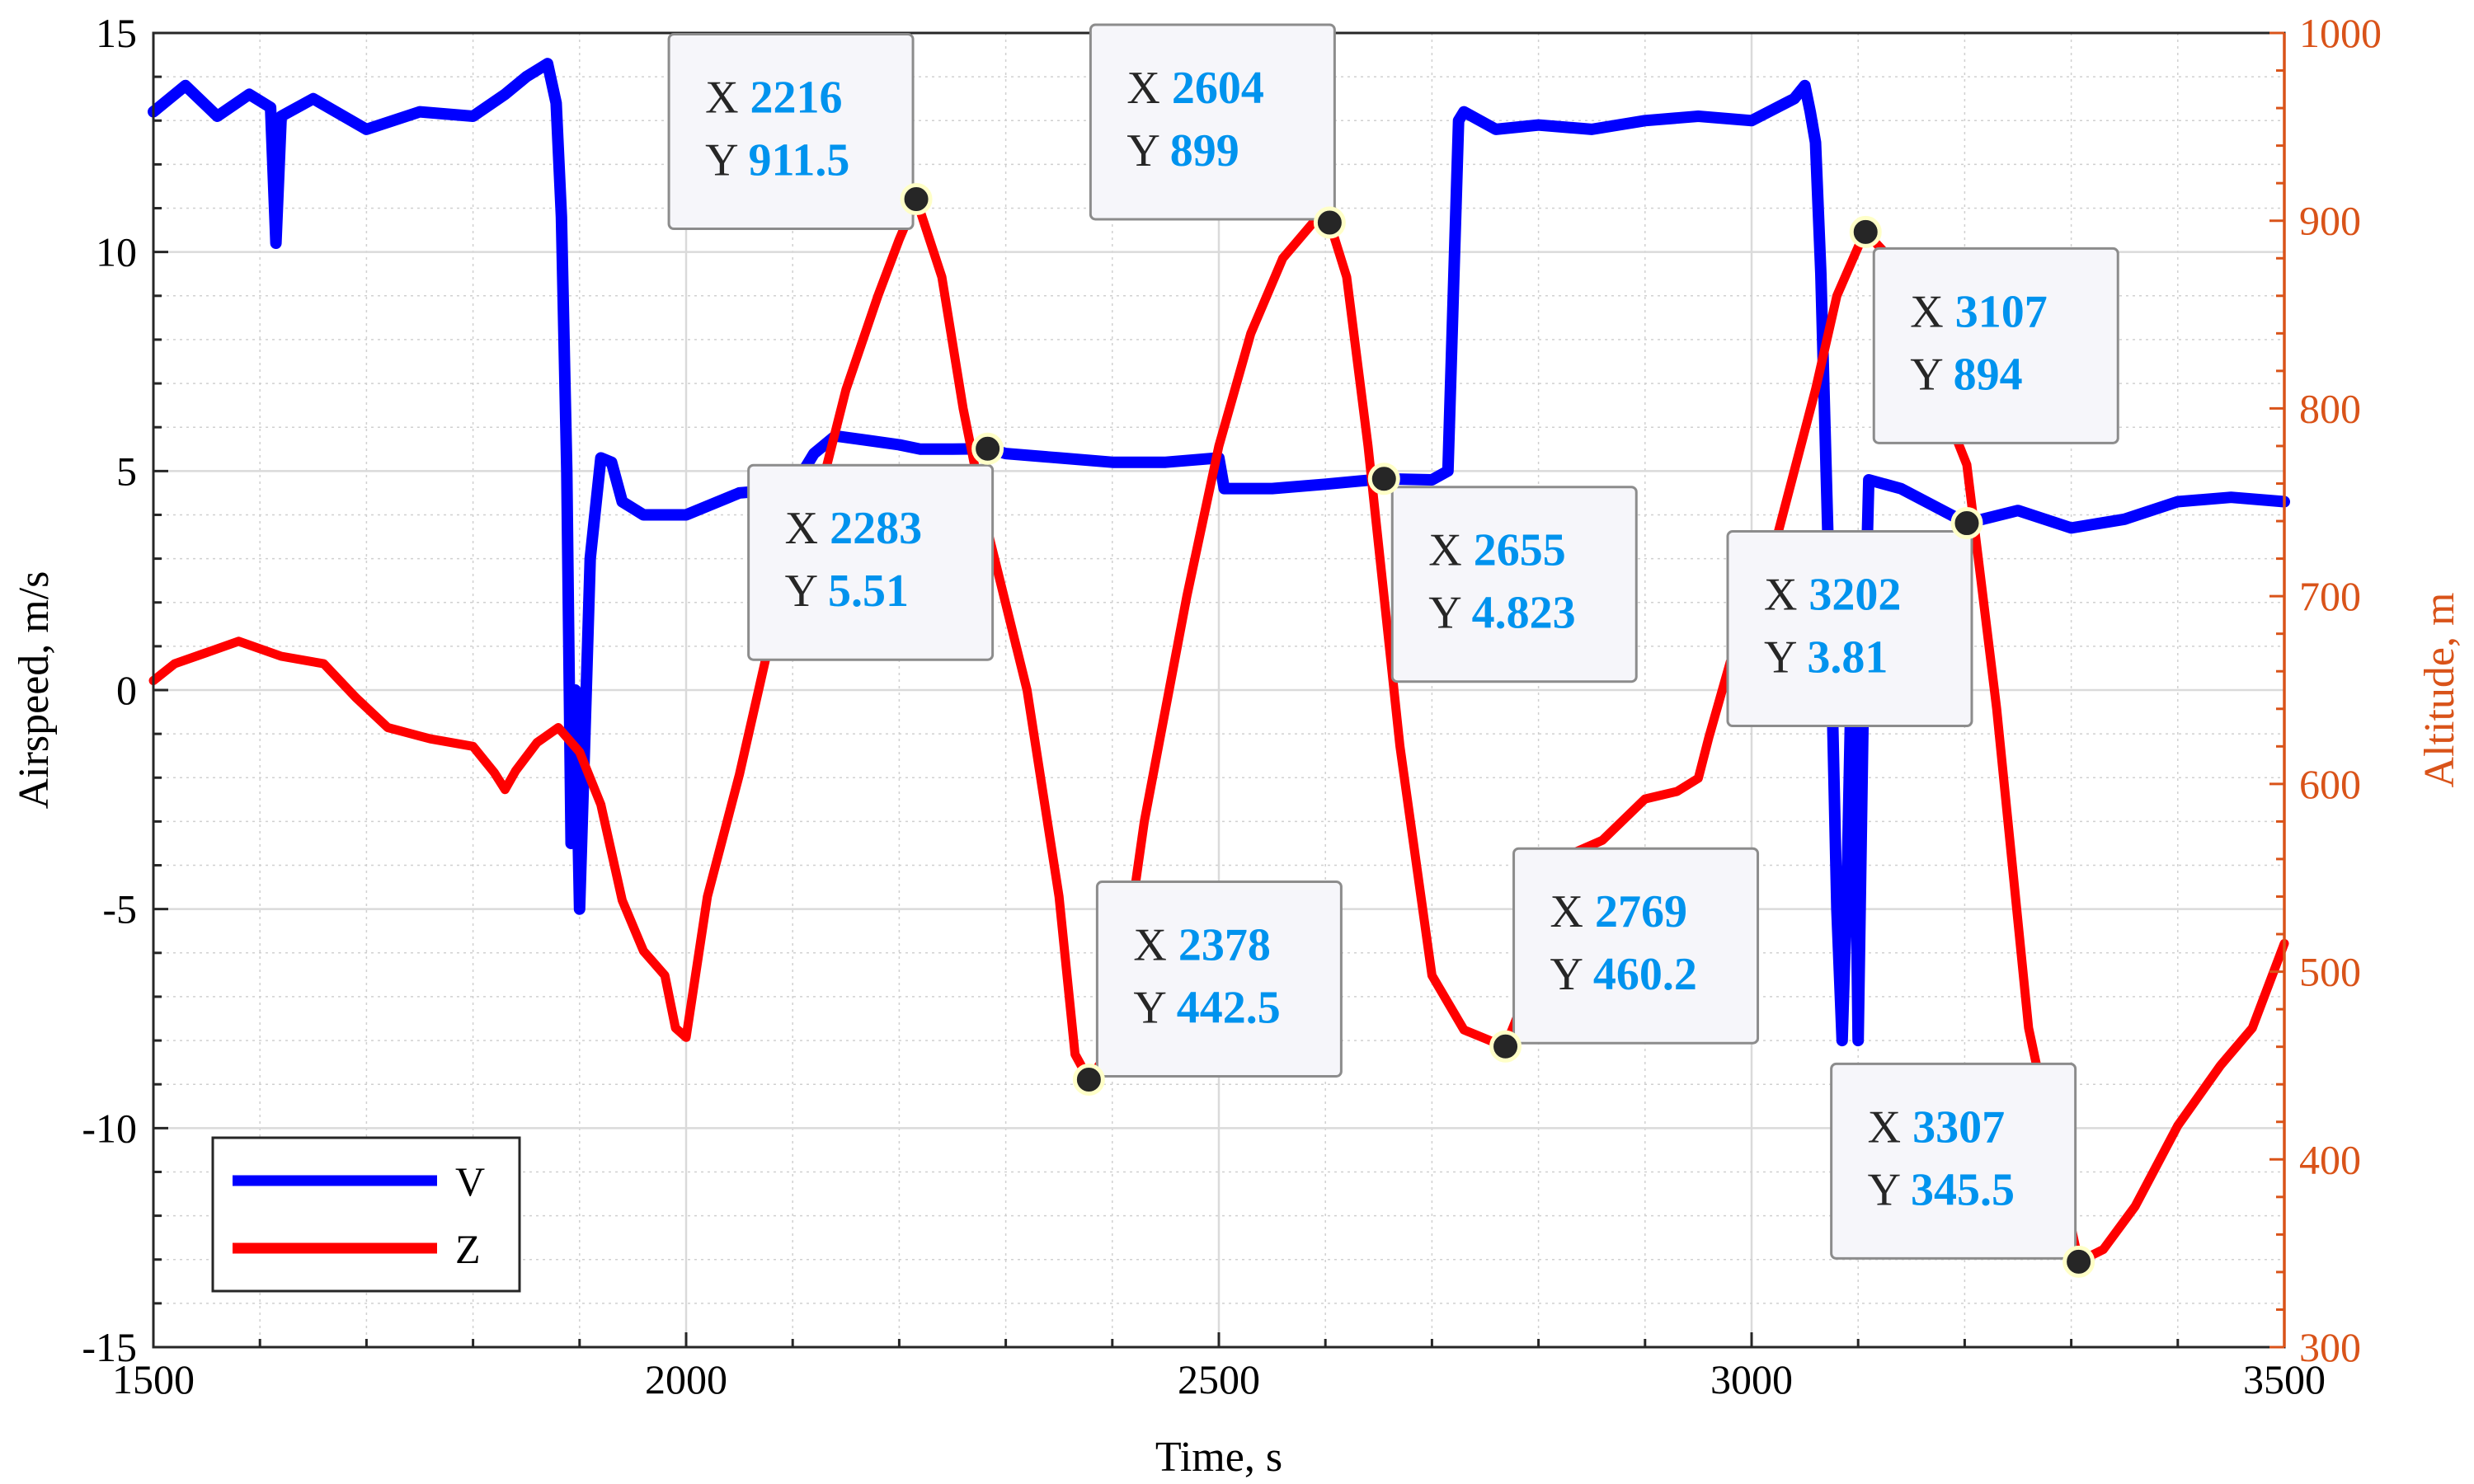 This screenshot has height=1484, width=2474. I want to click on datatip: X 2604 Y 899, so click(1217, 131).